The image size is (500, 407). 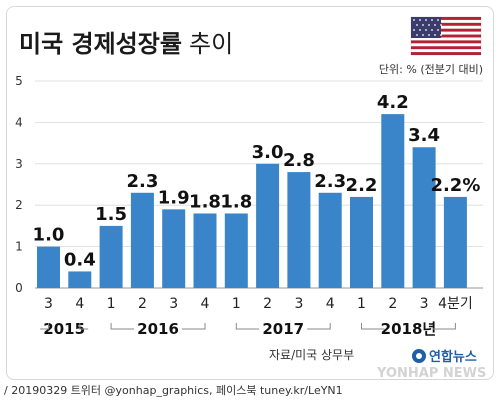 What do you see at coordinates (49, 235) in the screenshot?
I see `value-label: 1.0` at bounding box center [49, 235].